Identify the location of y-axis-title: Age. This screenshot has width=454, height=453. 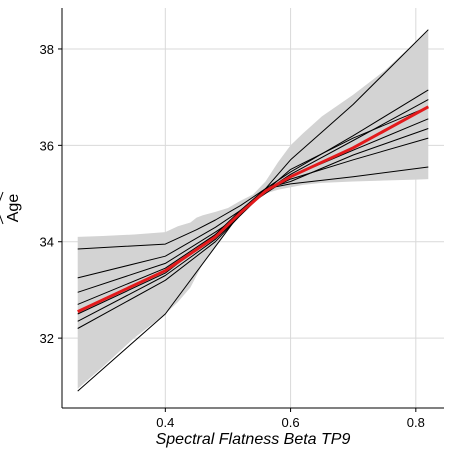
(13, 208).